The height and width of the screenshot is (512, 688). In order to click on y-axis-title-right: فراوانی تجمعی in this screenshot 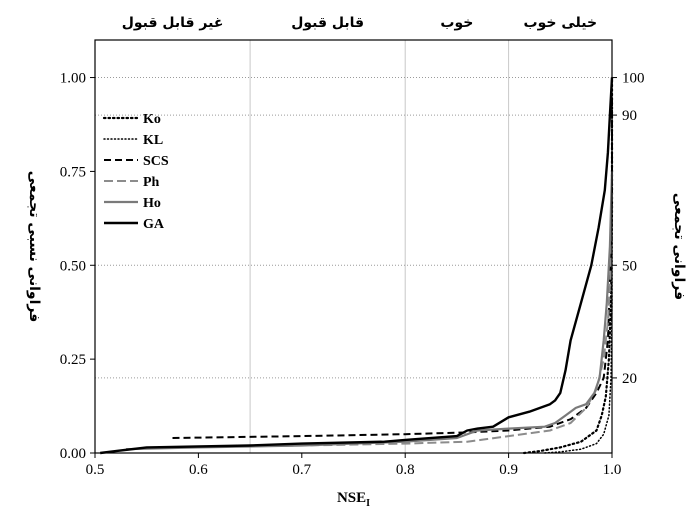, I will do `click(679, 246)`.